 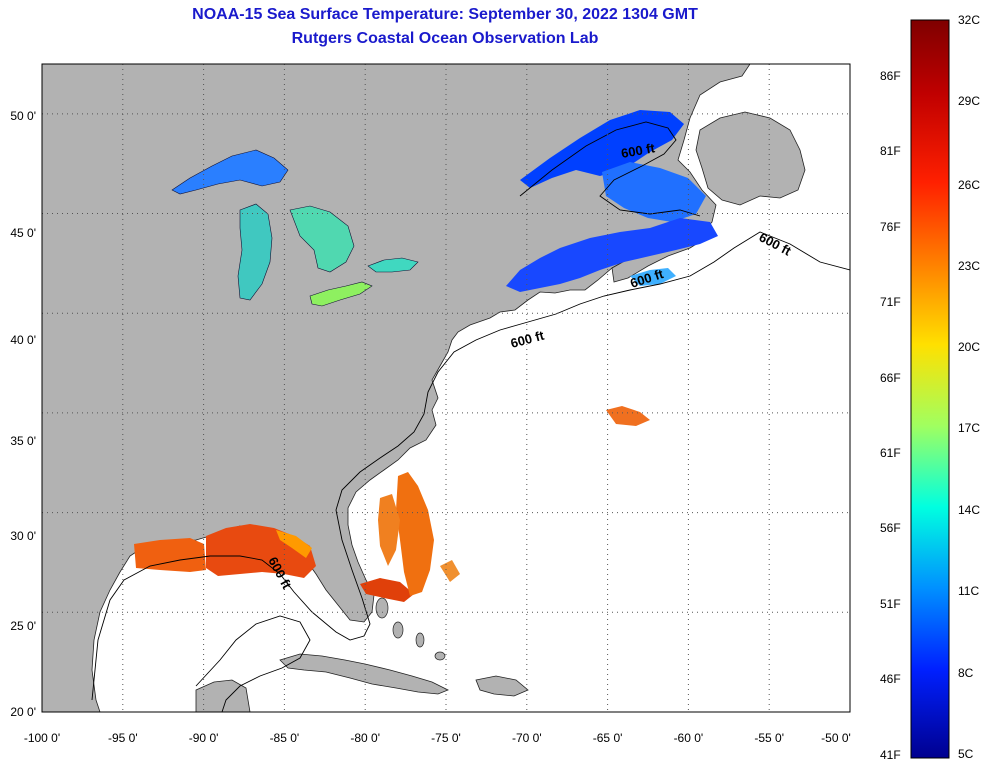 What do you see at coordinates (23, 233) in the screenshot?
I see `lat-tick-label: 45 0'` at bounding box center [23, 233].